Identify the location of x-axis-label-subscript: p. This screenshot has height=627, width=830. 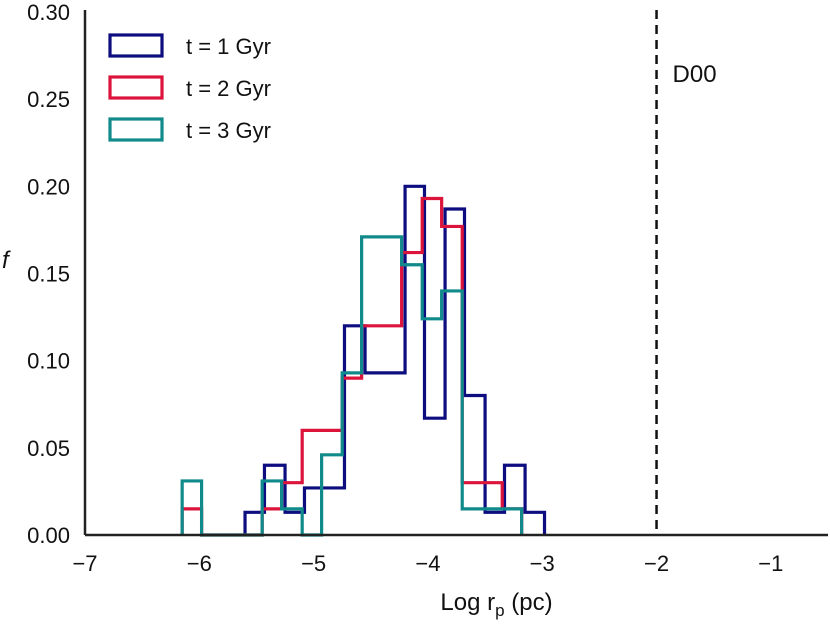
(499, 610).